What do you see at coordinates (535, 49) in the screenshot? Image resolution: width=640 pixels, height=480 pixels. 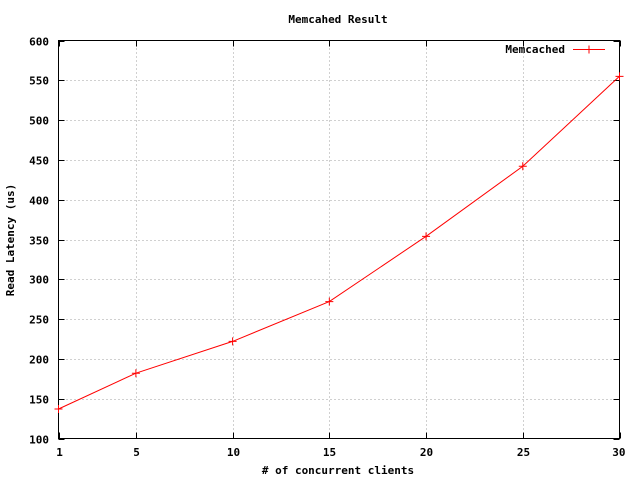 I see `legend-label-memcached: Memcached` at bounding box center [535, 49].